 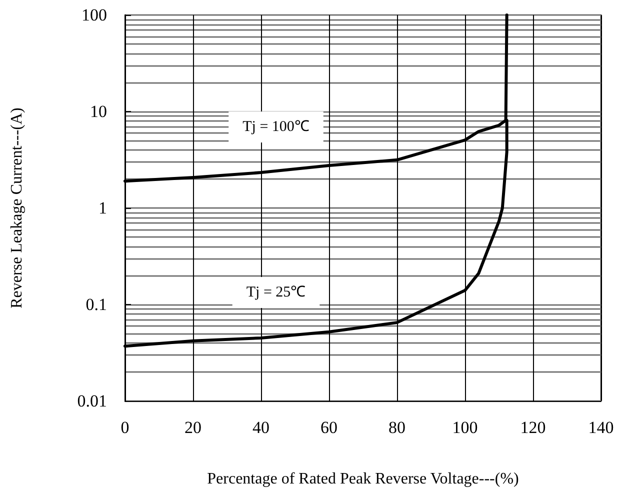 I want to click on x-tick-label: 100, so click(x=465, y=427).